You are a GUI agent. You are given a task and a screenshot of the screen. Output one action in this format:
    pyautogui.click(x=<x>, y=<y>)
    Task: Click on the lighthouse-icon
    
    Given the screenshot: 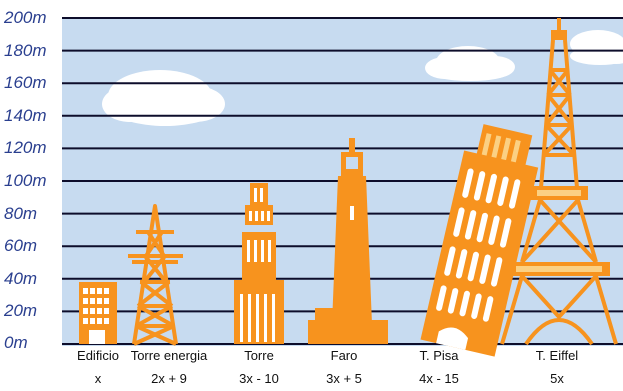 What is the action you would take?
    pyautogui.click(x=348, y=241)
    